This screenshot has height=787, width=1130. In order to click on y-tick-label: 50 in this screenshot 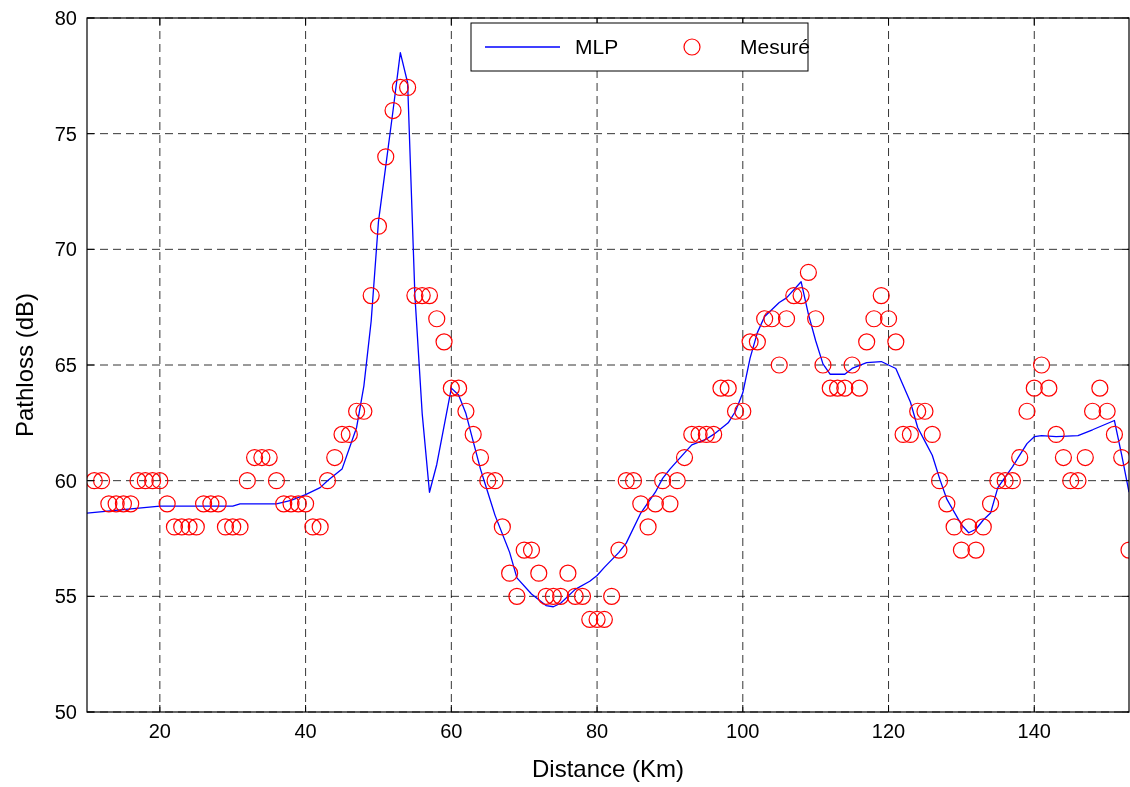, I will do `click(65, 712)`.